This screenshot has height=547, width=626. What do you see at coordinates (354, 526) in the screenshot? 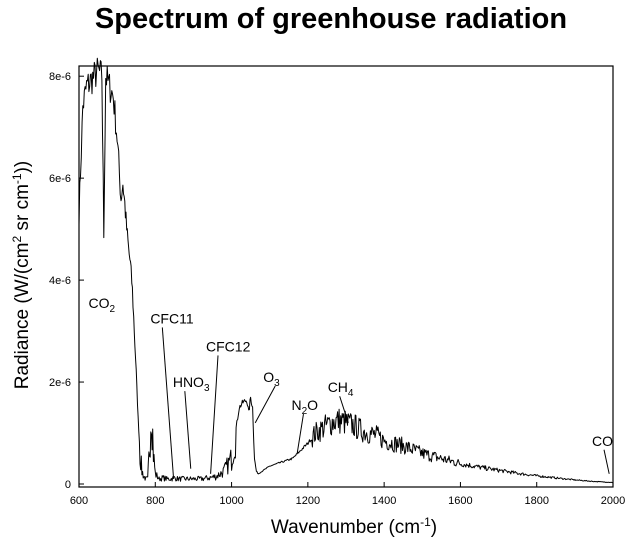
I see `x-axis-label: Wavenumber (cm-1)` at bounding box center [354, 526].